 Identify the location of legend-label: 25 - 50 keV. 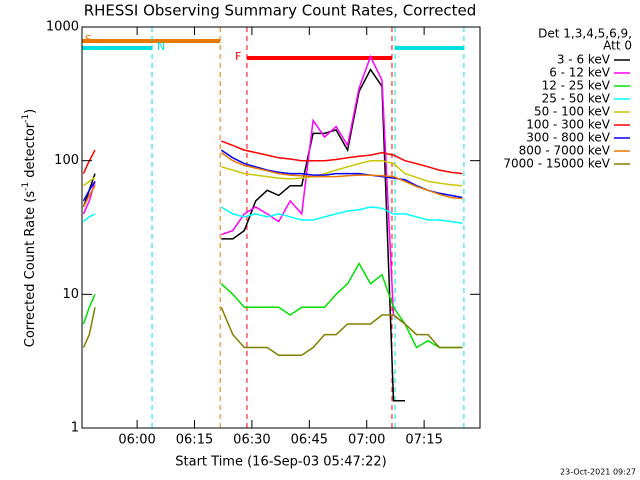
(576, 99).